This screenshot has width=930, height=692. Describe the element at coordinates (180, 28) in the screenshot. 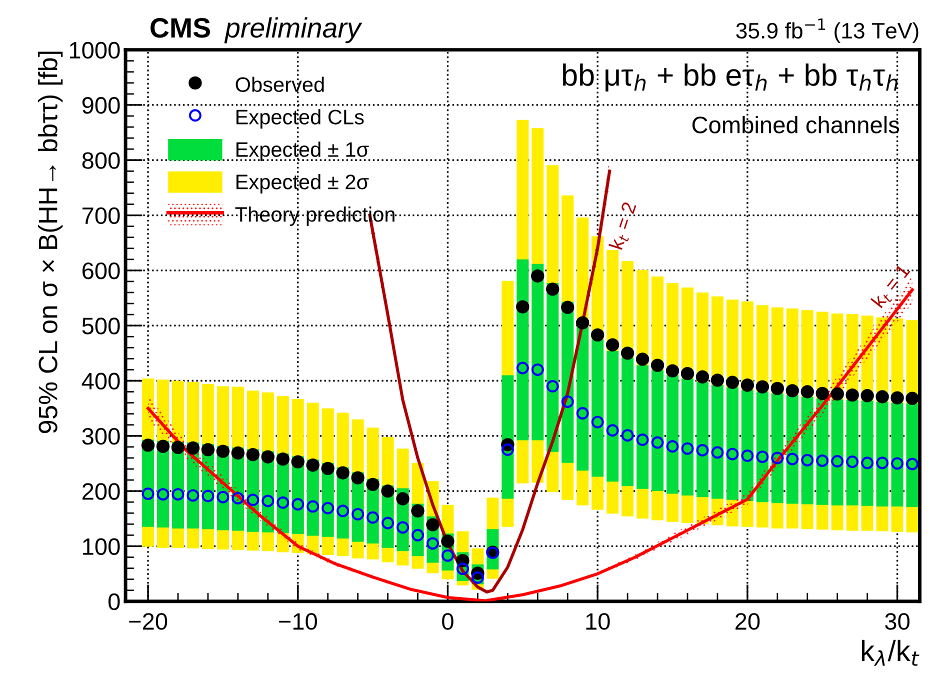

I see `chart-title: CMS` at that location.